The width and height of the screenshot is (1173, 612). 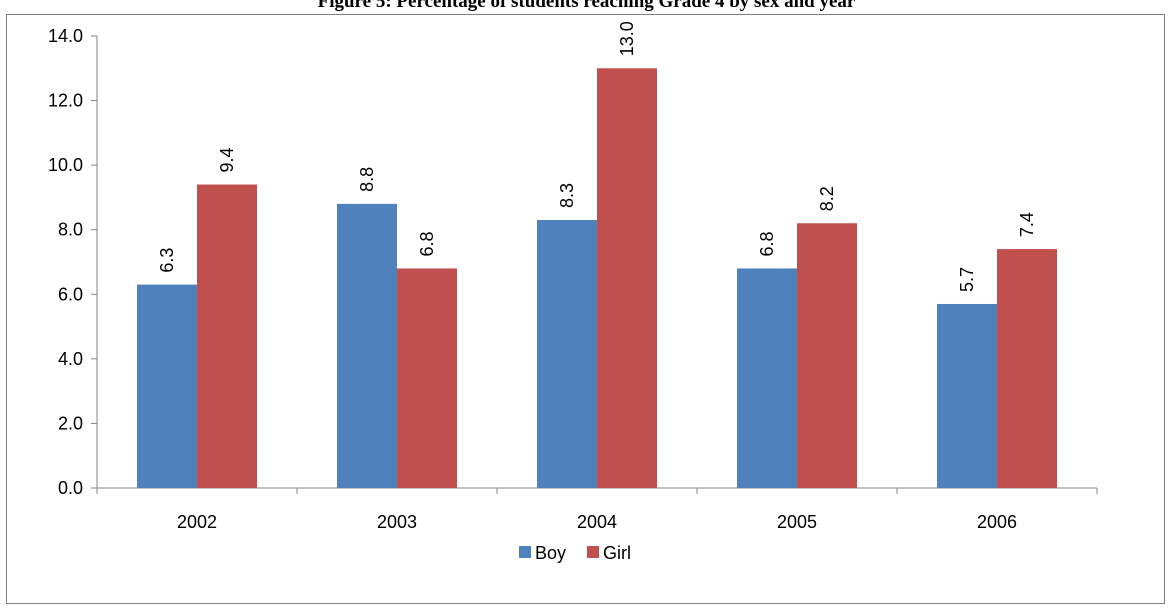 What do you see at coordinates (397, 522) in the screenshot?
I see `x-tick-label: 2003` at bounding box center [397, 522].